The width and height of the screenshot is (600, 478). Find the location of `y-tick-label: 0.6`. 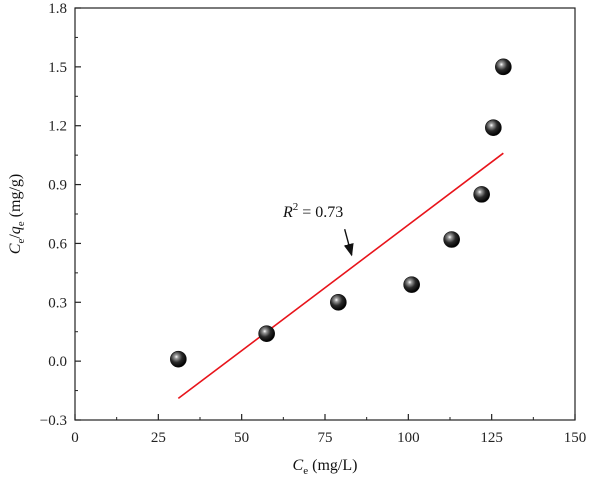

y-tick-label: 0.6 is located at coordinates (57, 244).